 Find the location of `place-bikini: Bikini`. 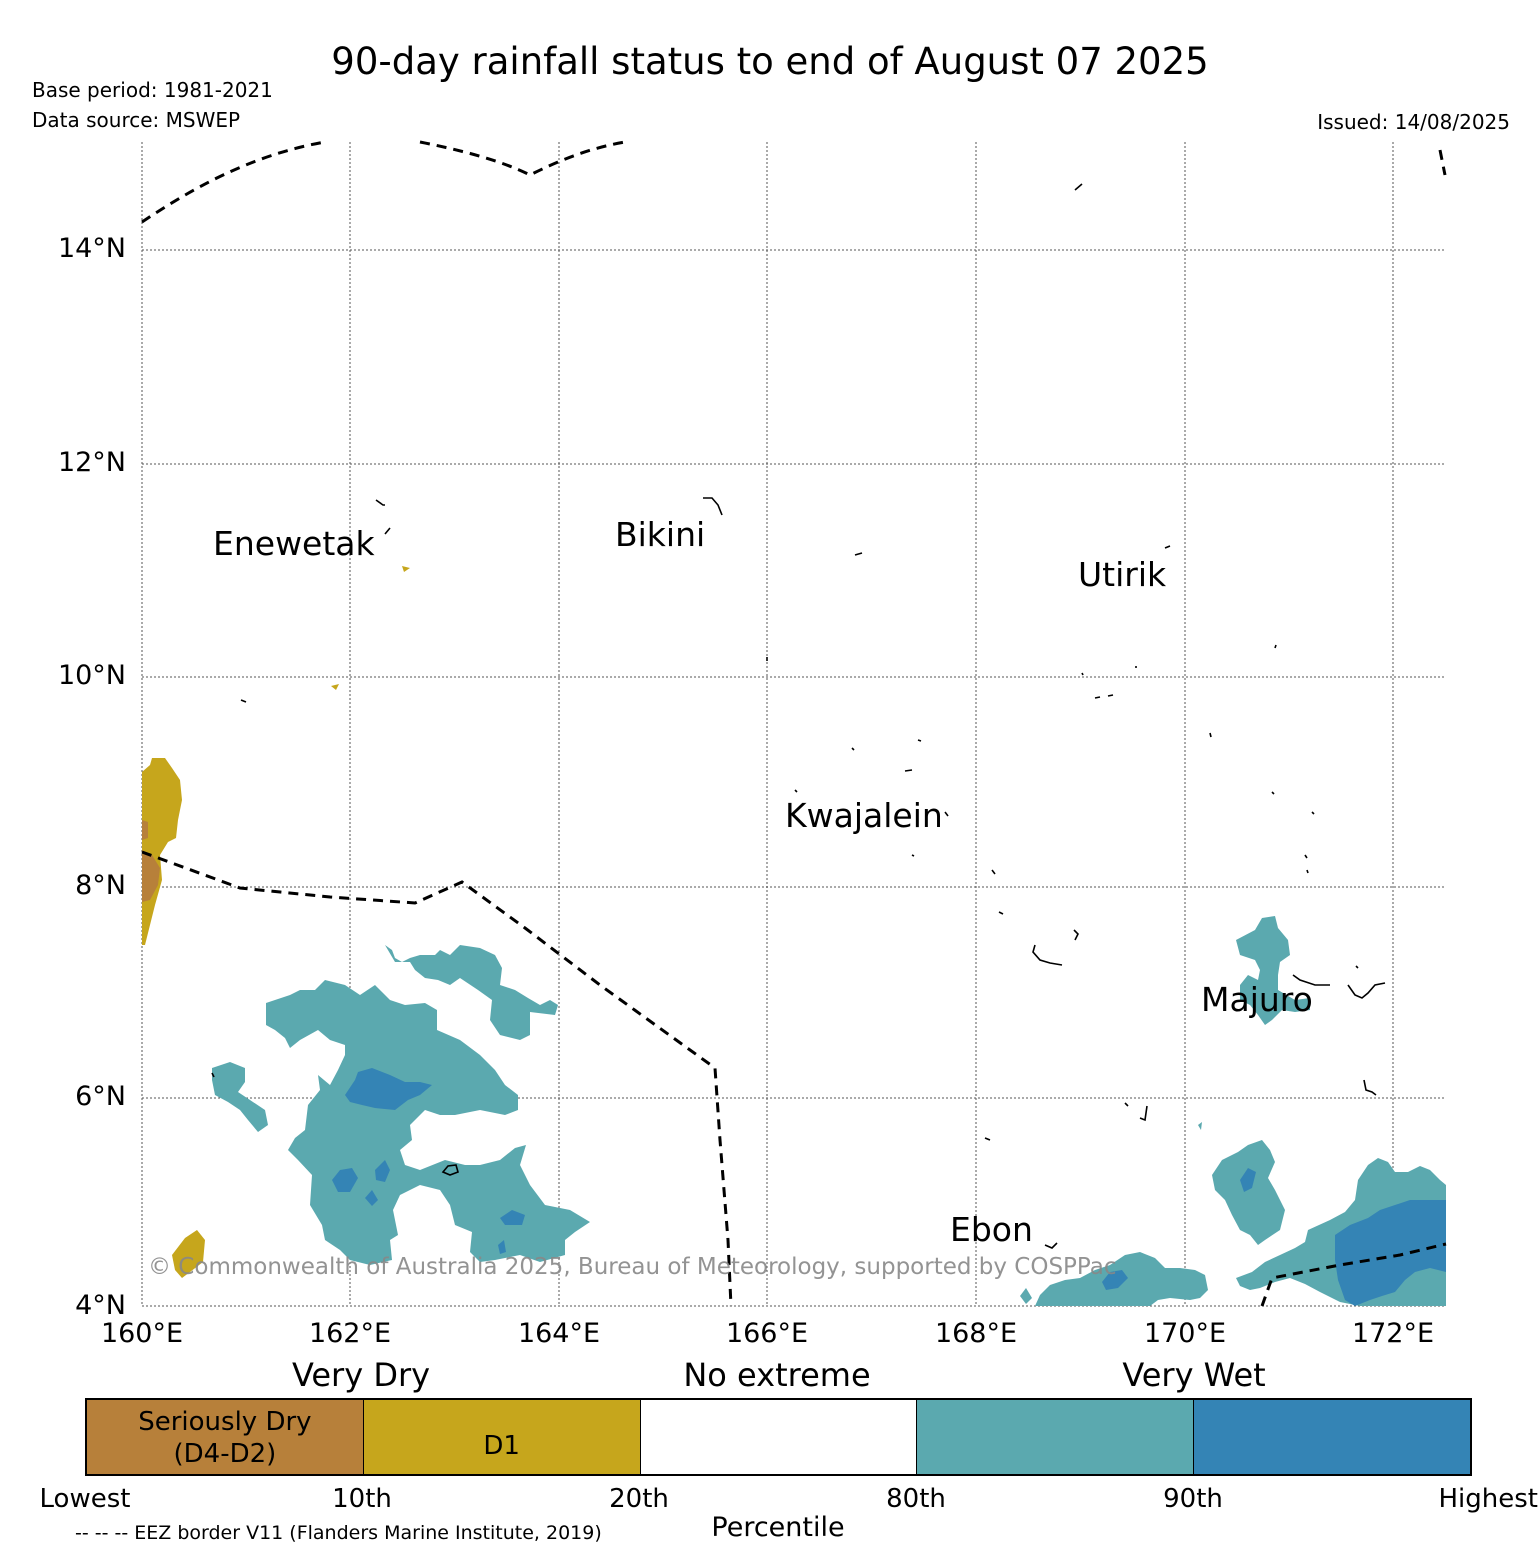

place-bikini: Bikini is located at coordinates (660, 534).